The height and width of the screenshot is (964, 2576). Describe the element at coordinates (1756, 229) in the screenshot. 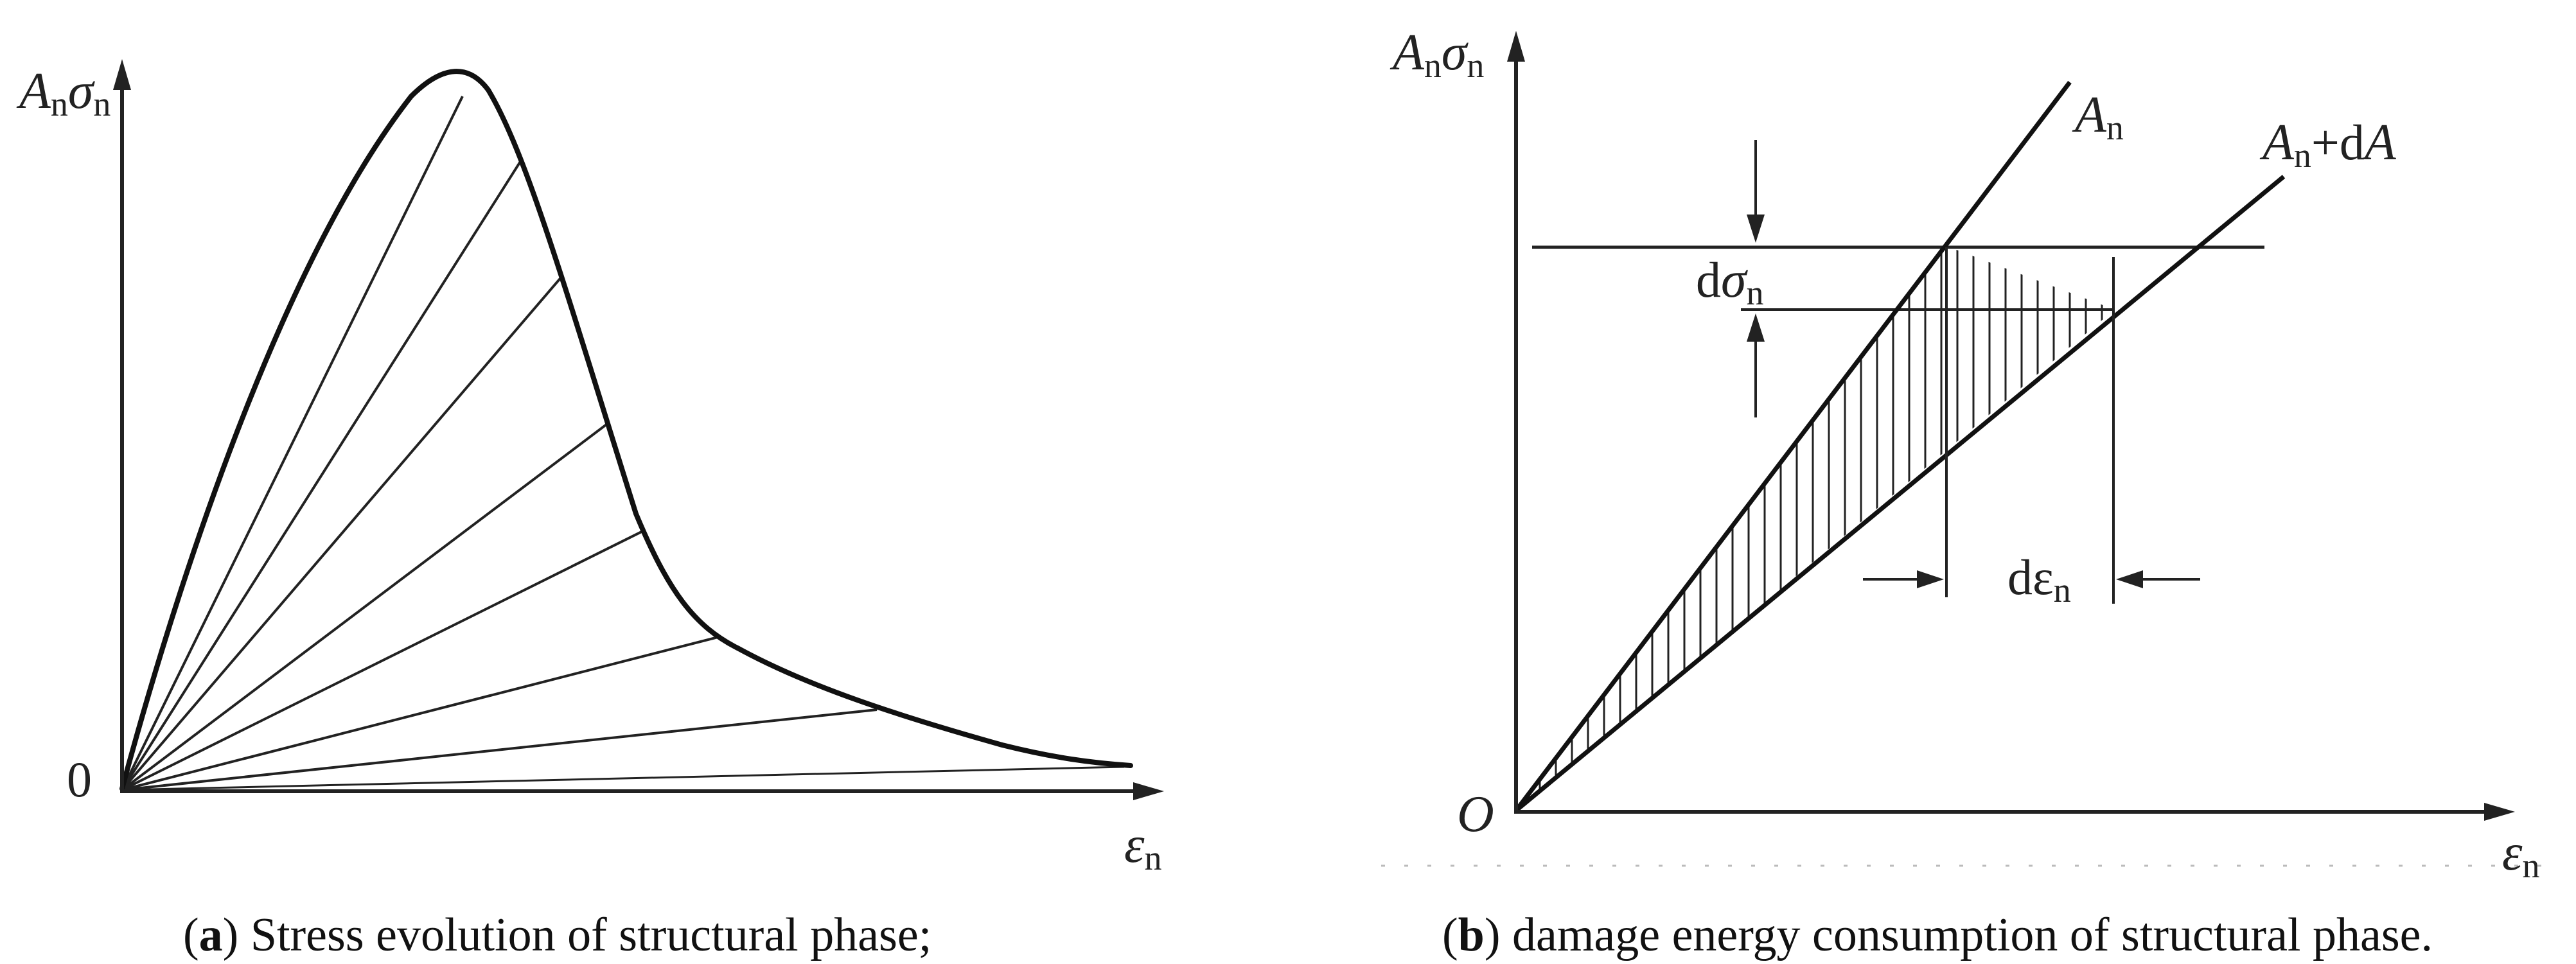

I see `dsigma-top-arrowhead` at that location.